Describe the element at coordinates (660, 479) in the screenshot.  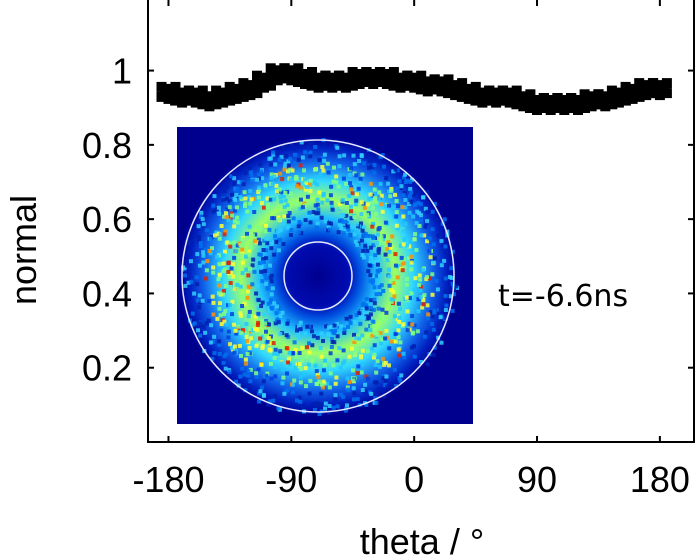
I see `x-tick-label: 180` at that location.